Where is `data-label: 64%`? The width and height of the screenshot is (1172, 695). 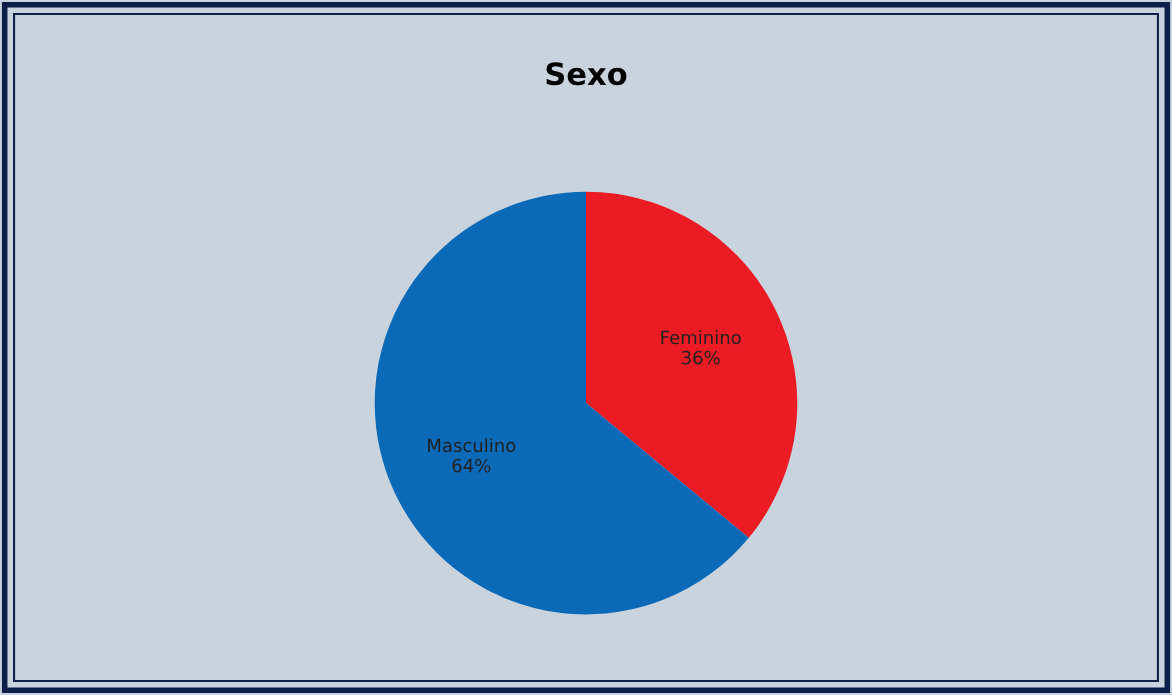 data-label: 64% is located at coordinates (471, 465).